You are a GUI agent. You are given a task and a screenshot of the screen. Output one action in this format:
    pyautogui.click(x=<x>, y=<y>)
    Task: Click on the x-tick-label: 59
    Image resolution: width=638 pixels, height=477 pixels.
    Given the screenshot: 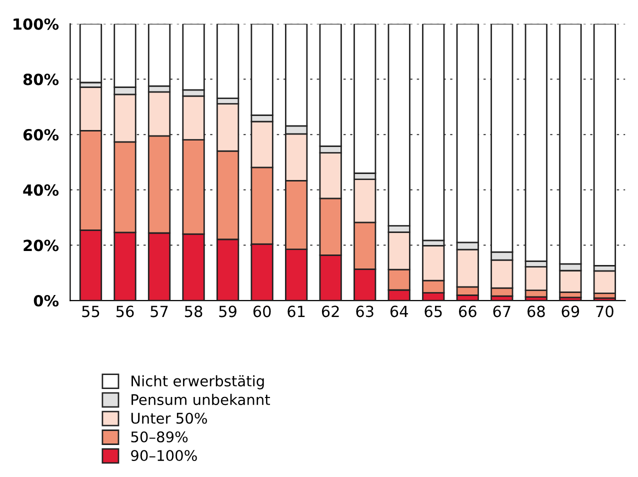 What is the action you would take?
    pyautogui.click(x=227, y=312)
    